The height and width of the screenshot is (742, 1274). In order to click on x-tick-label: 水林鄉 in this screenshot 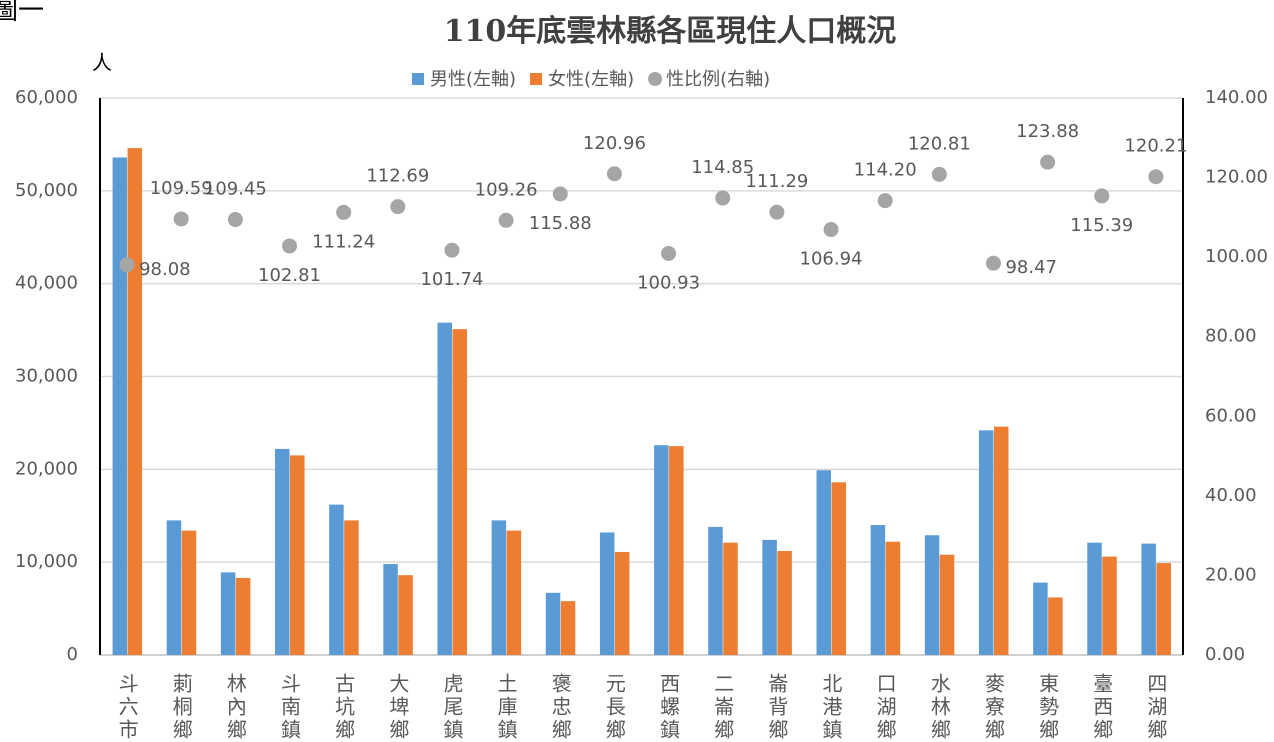, I will do `click(939, 707)`.